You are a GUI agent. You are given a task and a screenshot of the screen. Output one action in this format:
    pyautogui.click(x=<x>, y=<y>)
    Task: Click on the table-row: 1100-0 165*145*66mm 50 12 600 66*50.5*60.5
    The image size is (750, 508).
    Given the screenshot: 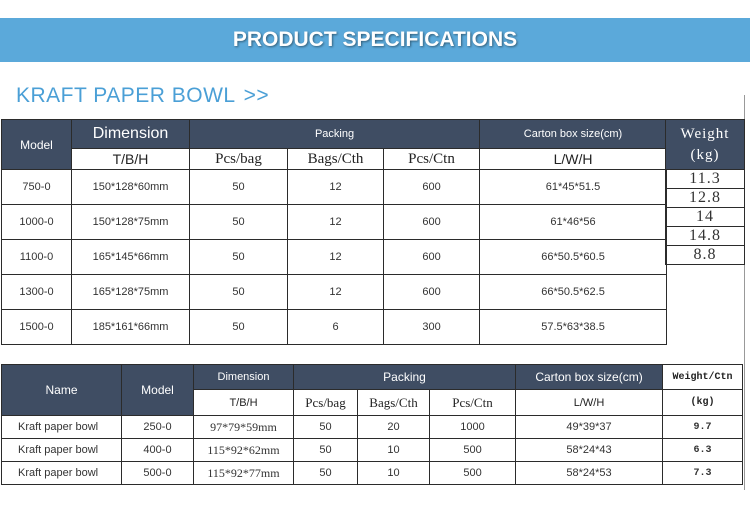 What is the action you would take?
    pyautogui.click(x=334, y=257)
    